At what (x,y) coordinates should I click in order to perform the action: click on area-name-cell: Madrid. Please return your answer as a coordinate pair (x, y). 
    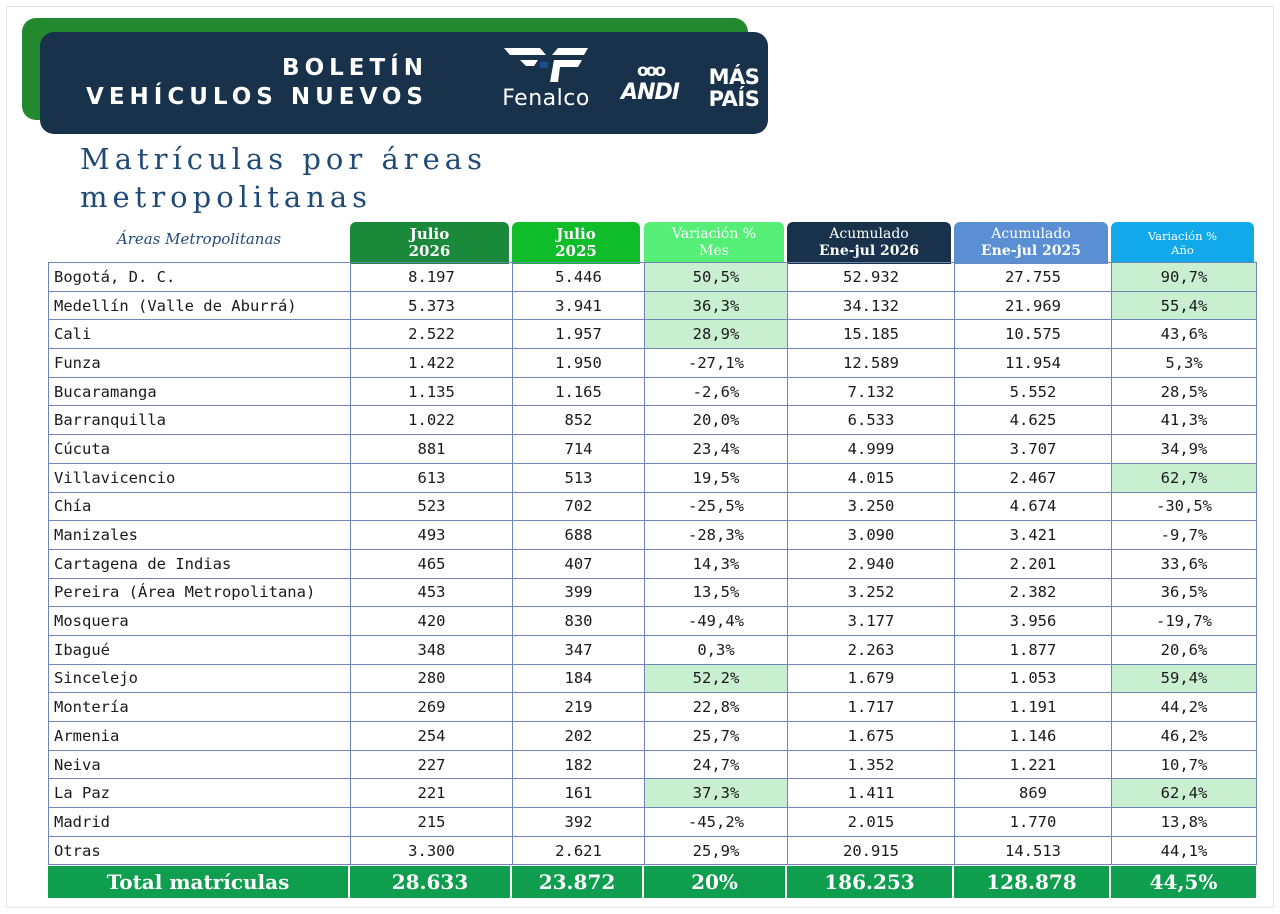
    Looking at the image, I should click on (199, 822).